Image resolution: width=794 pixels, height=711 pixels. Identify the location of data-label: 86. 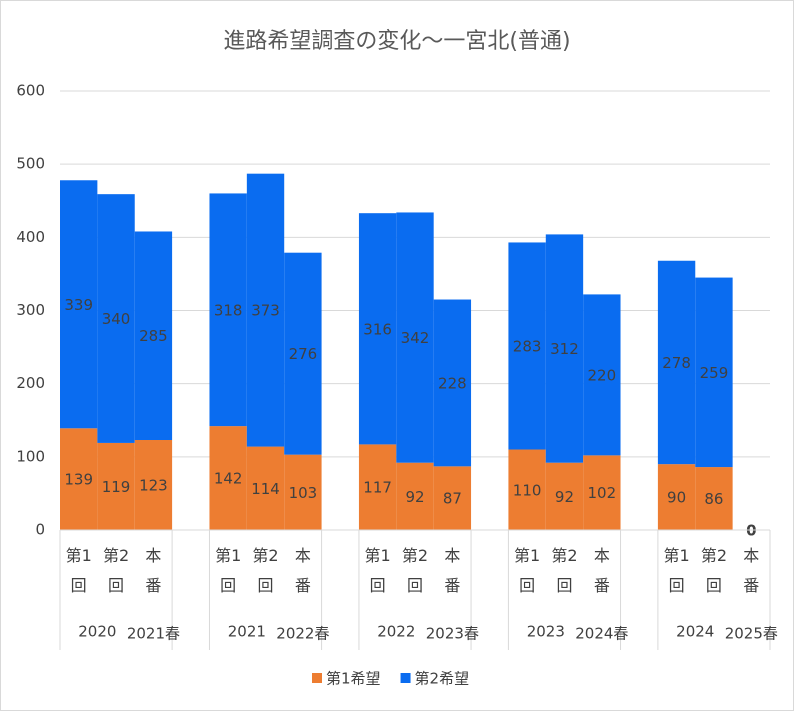
(713, 499).